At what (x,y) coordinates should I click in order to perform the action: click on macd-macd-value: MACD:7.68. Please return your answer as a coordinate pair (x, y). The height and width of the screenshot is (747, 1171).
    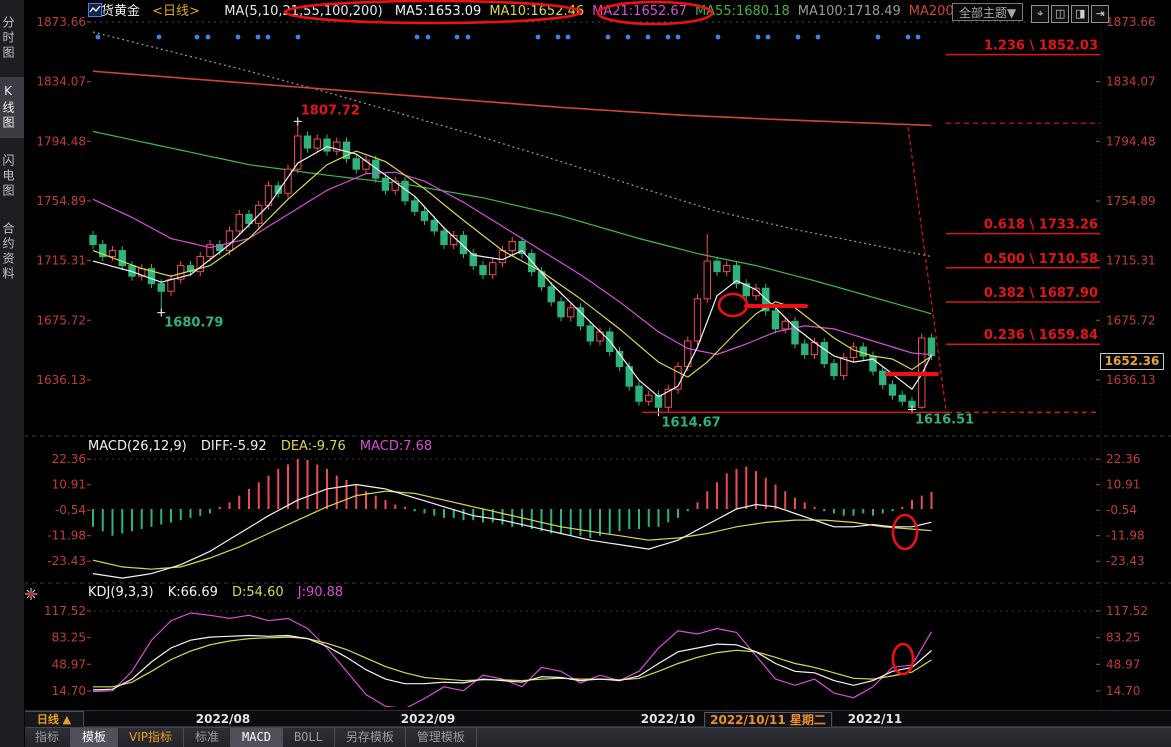
    Looking at the image, I should click on (396, 446).